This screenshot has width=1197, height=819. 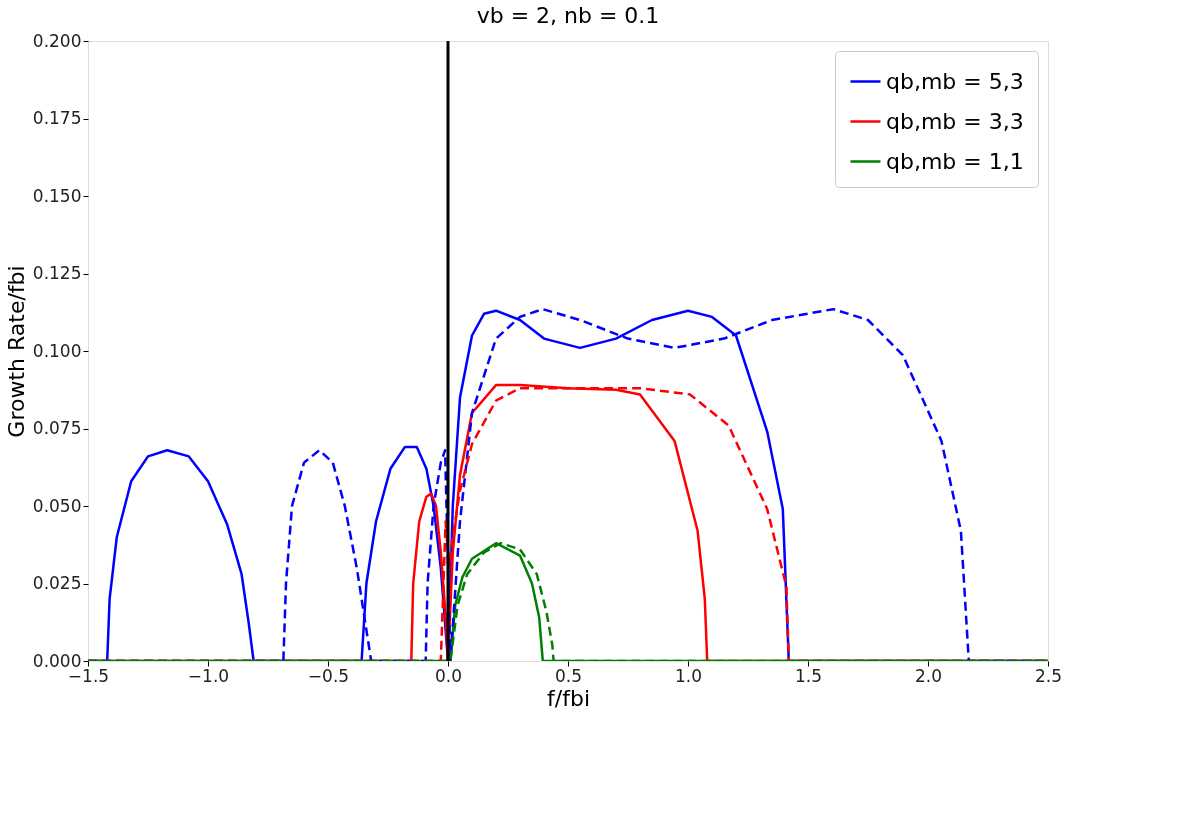 I want to click on x-tick-label: 1.0, so click(x=688, y=675).